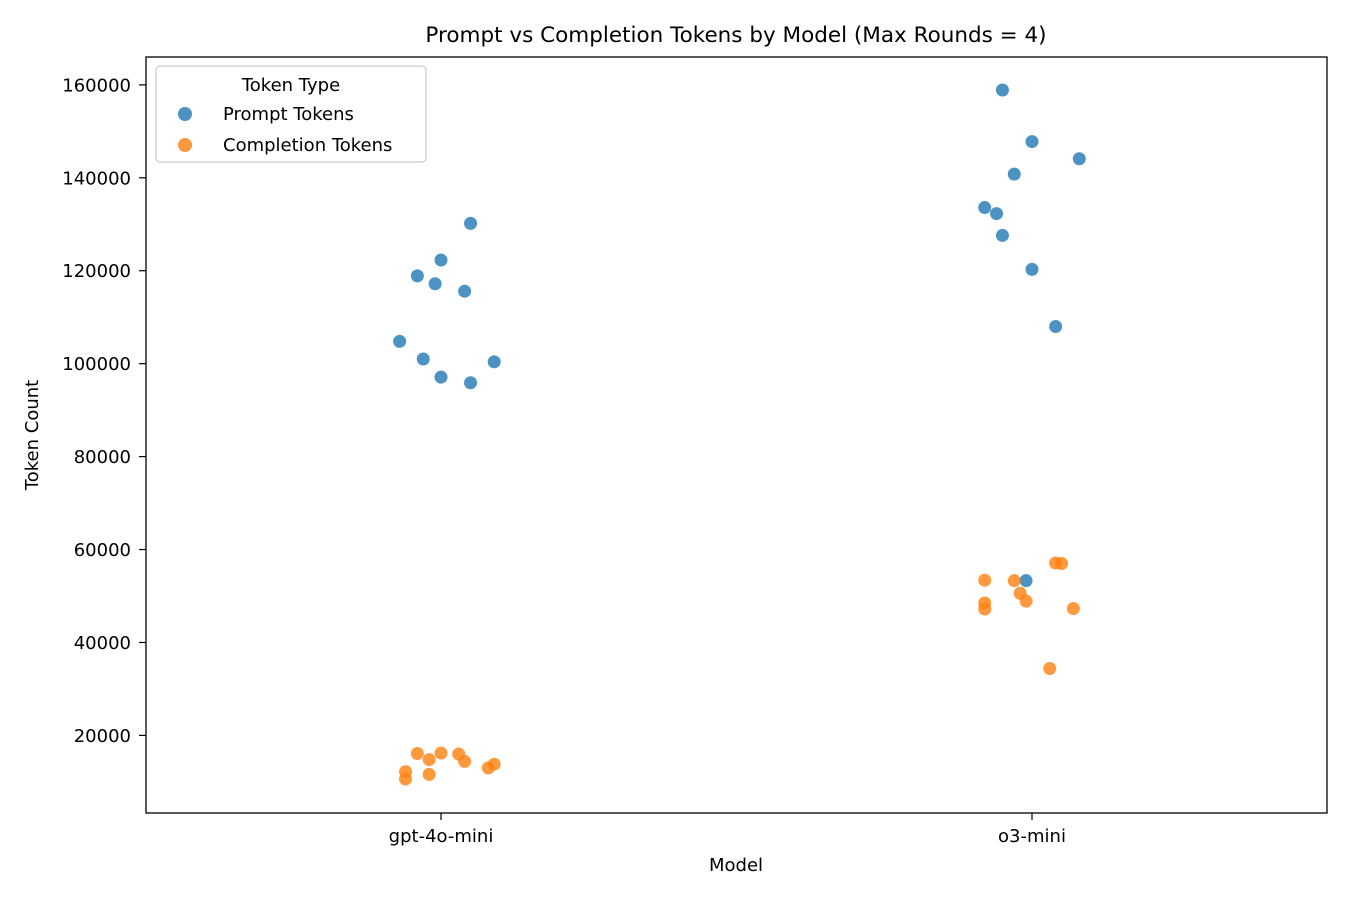  Describe the element at coordinates (441, 836) in the screenshot. I see `x-tick-label: gpt-4o-mini` at that location.